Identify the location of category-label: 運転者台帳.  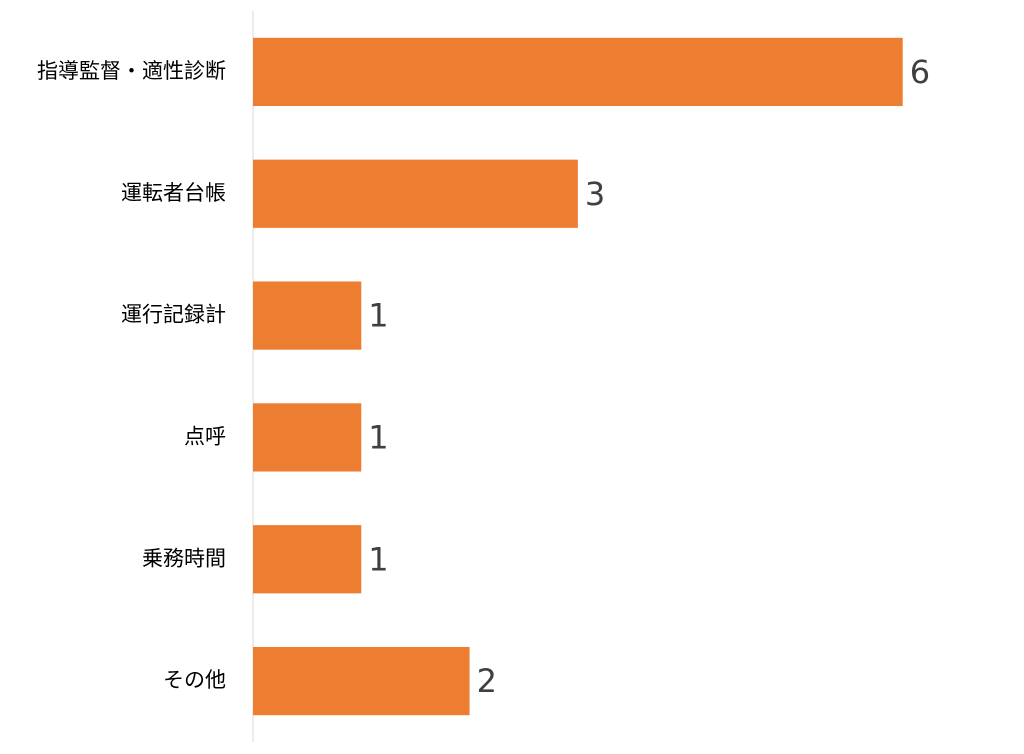
(173, 193).